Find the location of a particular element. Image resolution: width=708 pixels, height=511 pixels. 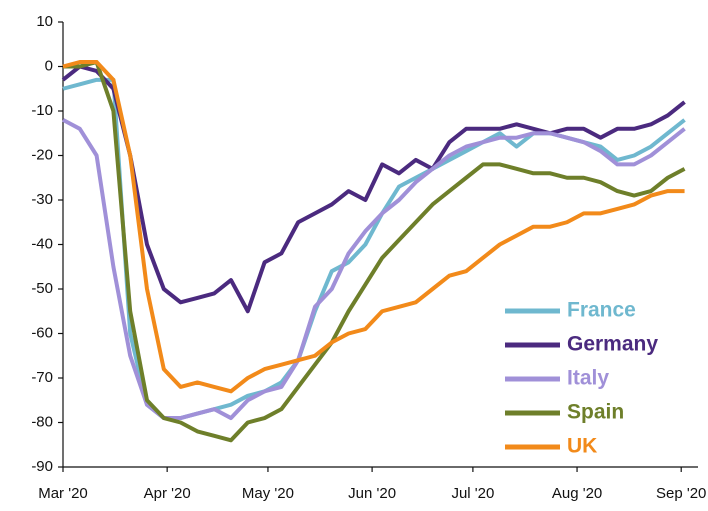

legend-label: Germany is located at coordinates (612, 344).